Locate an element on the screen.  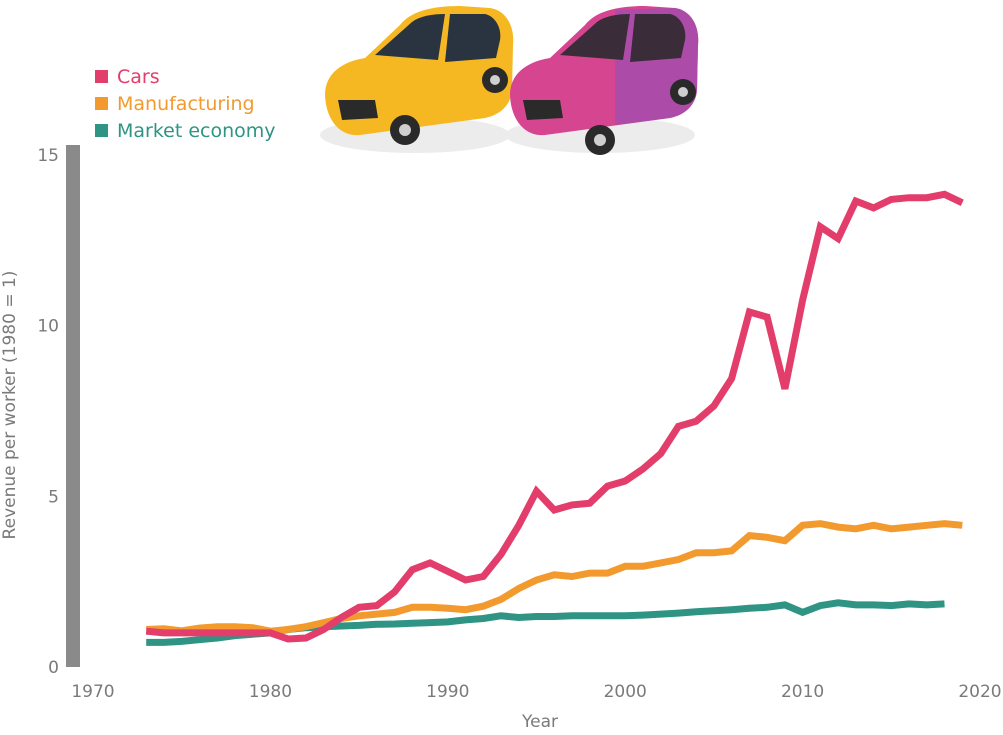
x-axis-title: Year is located at coordinates (539, 722).